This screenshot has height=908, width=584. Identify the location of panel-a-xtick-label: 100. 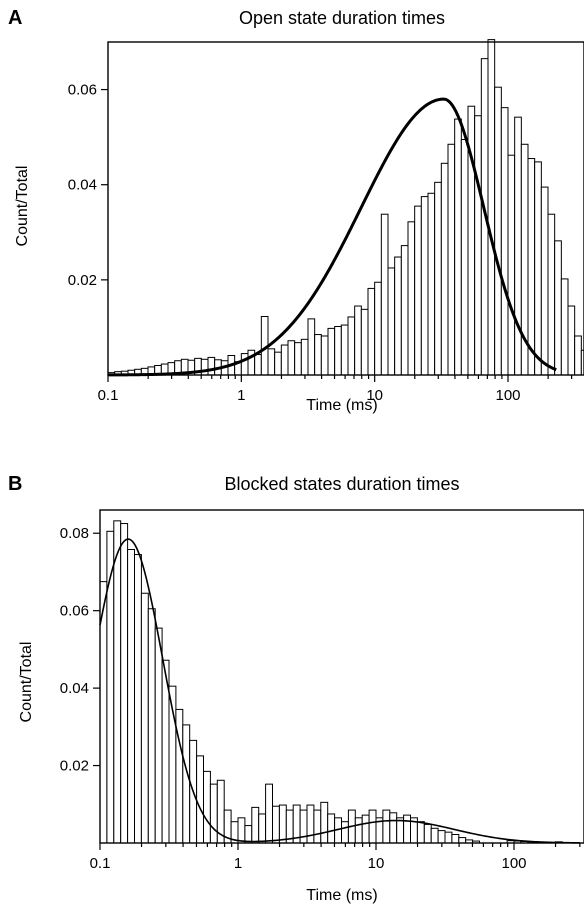
(507, 395).